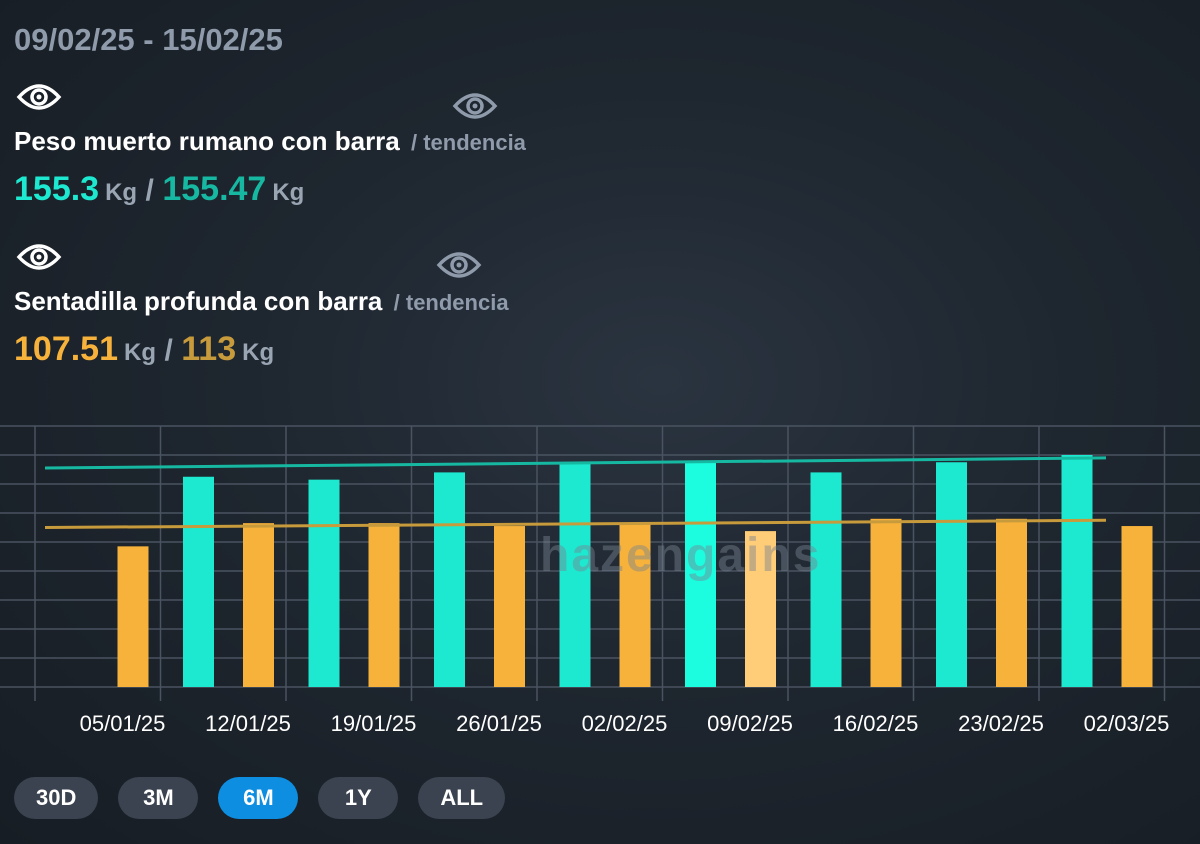 The height and width of the screenshot is (844, 1200). What do you see at coordinates (198, 301) in the screenshot?
I see `exercise-name-text: Sentadilla profunda con barra` at bounding box center [198, 301].